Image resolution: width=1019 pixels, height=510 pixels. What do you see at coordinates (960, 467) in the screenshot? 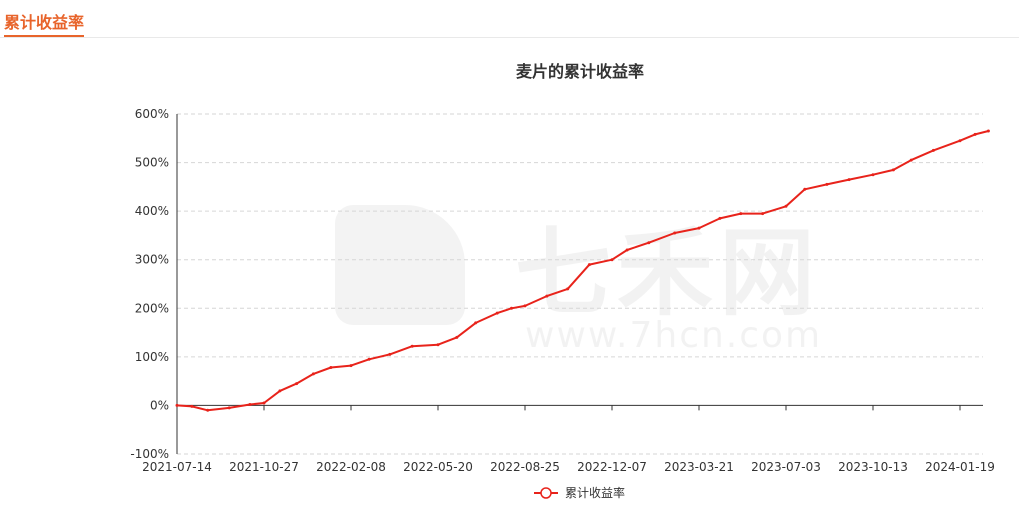
I see `x-tick-label: 2024-01-19` at bounding box center [960, 467].